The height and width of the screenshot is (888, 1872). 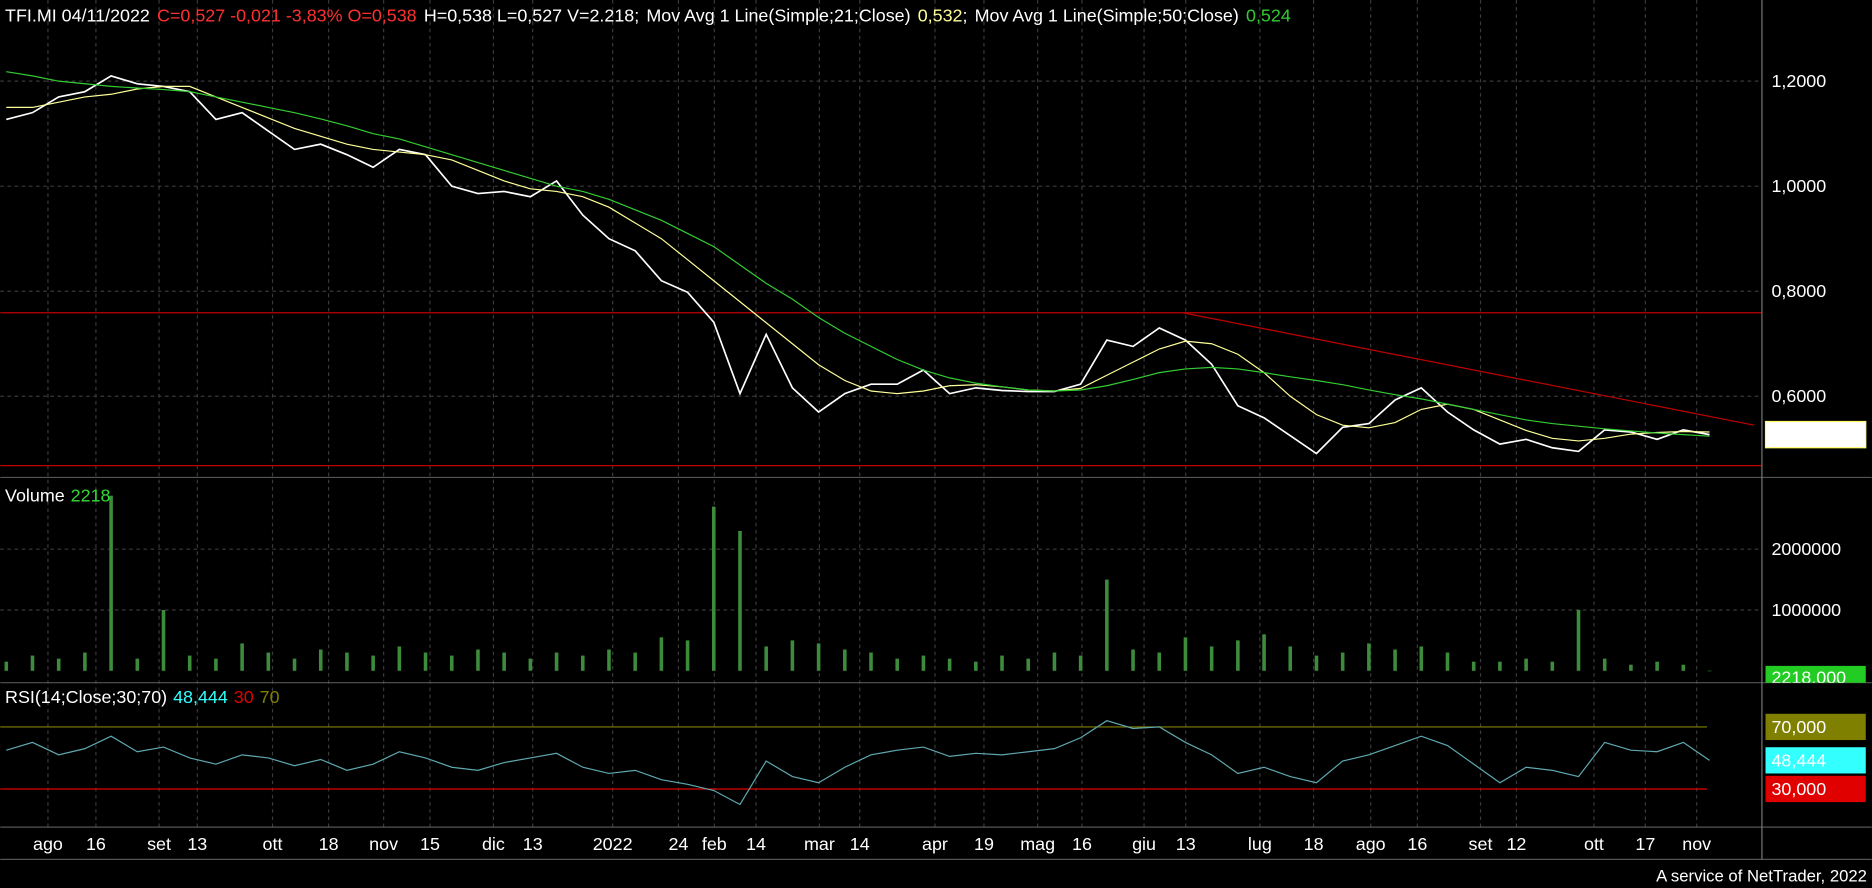 What do you see at coordinates (1806, 549) in the screenshot?
I see `y-tick-label: 2000000` at bounding box center [1806, 549].